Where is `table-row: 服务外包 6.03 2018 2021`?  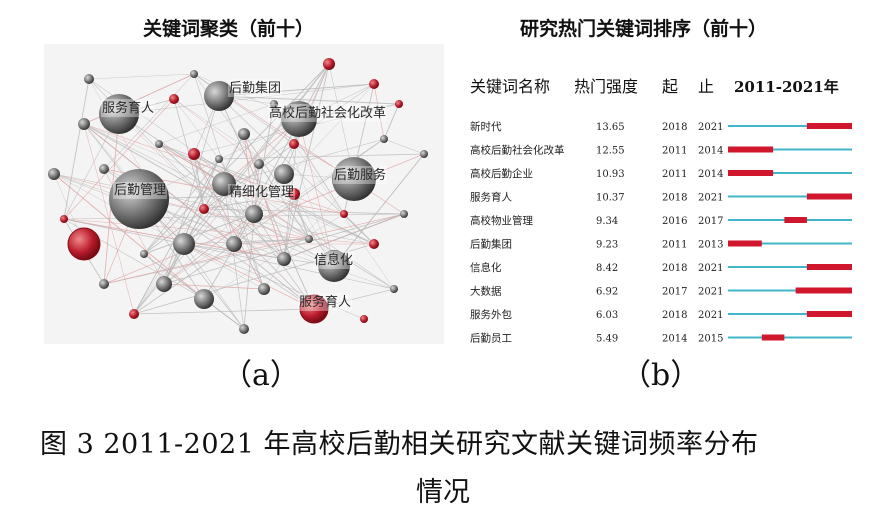
table-row: 服务外包 6.03 2018 2021 is located at coordinates (661, 314).